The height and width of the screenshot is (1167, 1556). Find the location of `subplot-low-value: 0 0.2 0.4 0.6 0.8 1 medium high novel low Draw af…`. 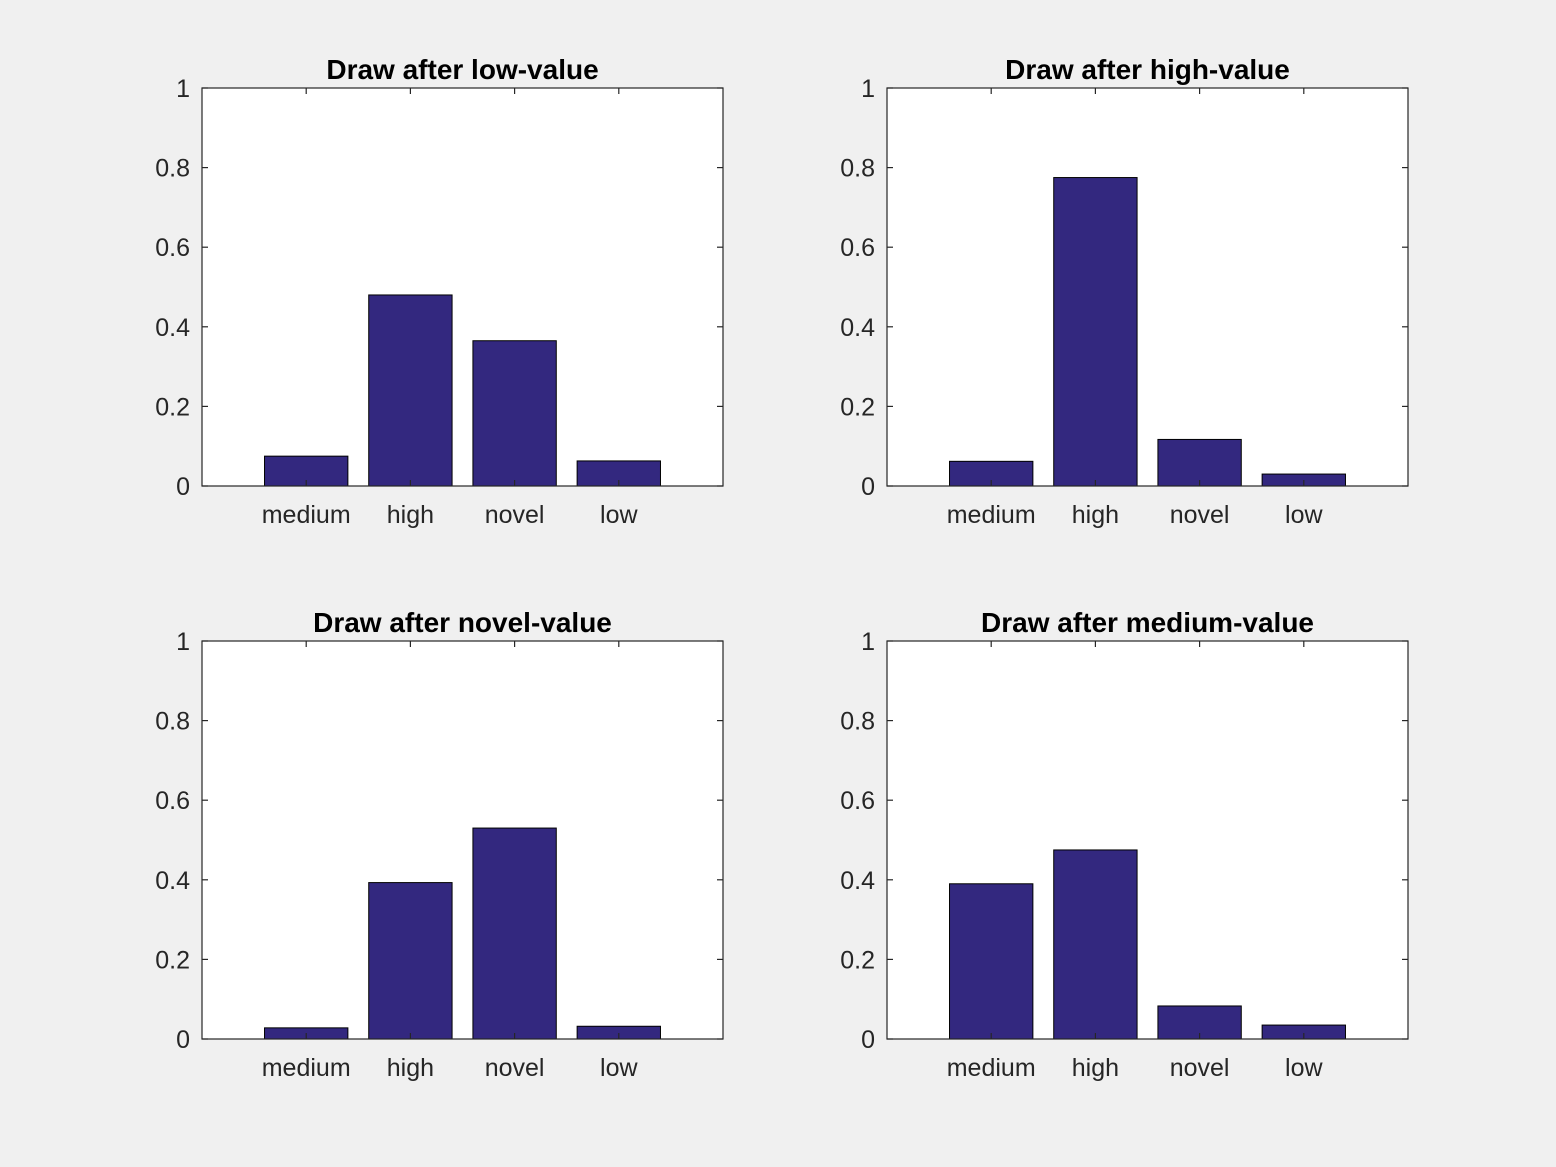

subplot-low-value: 0 0.2 0.4 0.6 0.8 1 medium high novel low Draw af… is located at coordinates (439, 291).